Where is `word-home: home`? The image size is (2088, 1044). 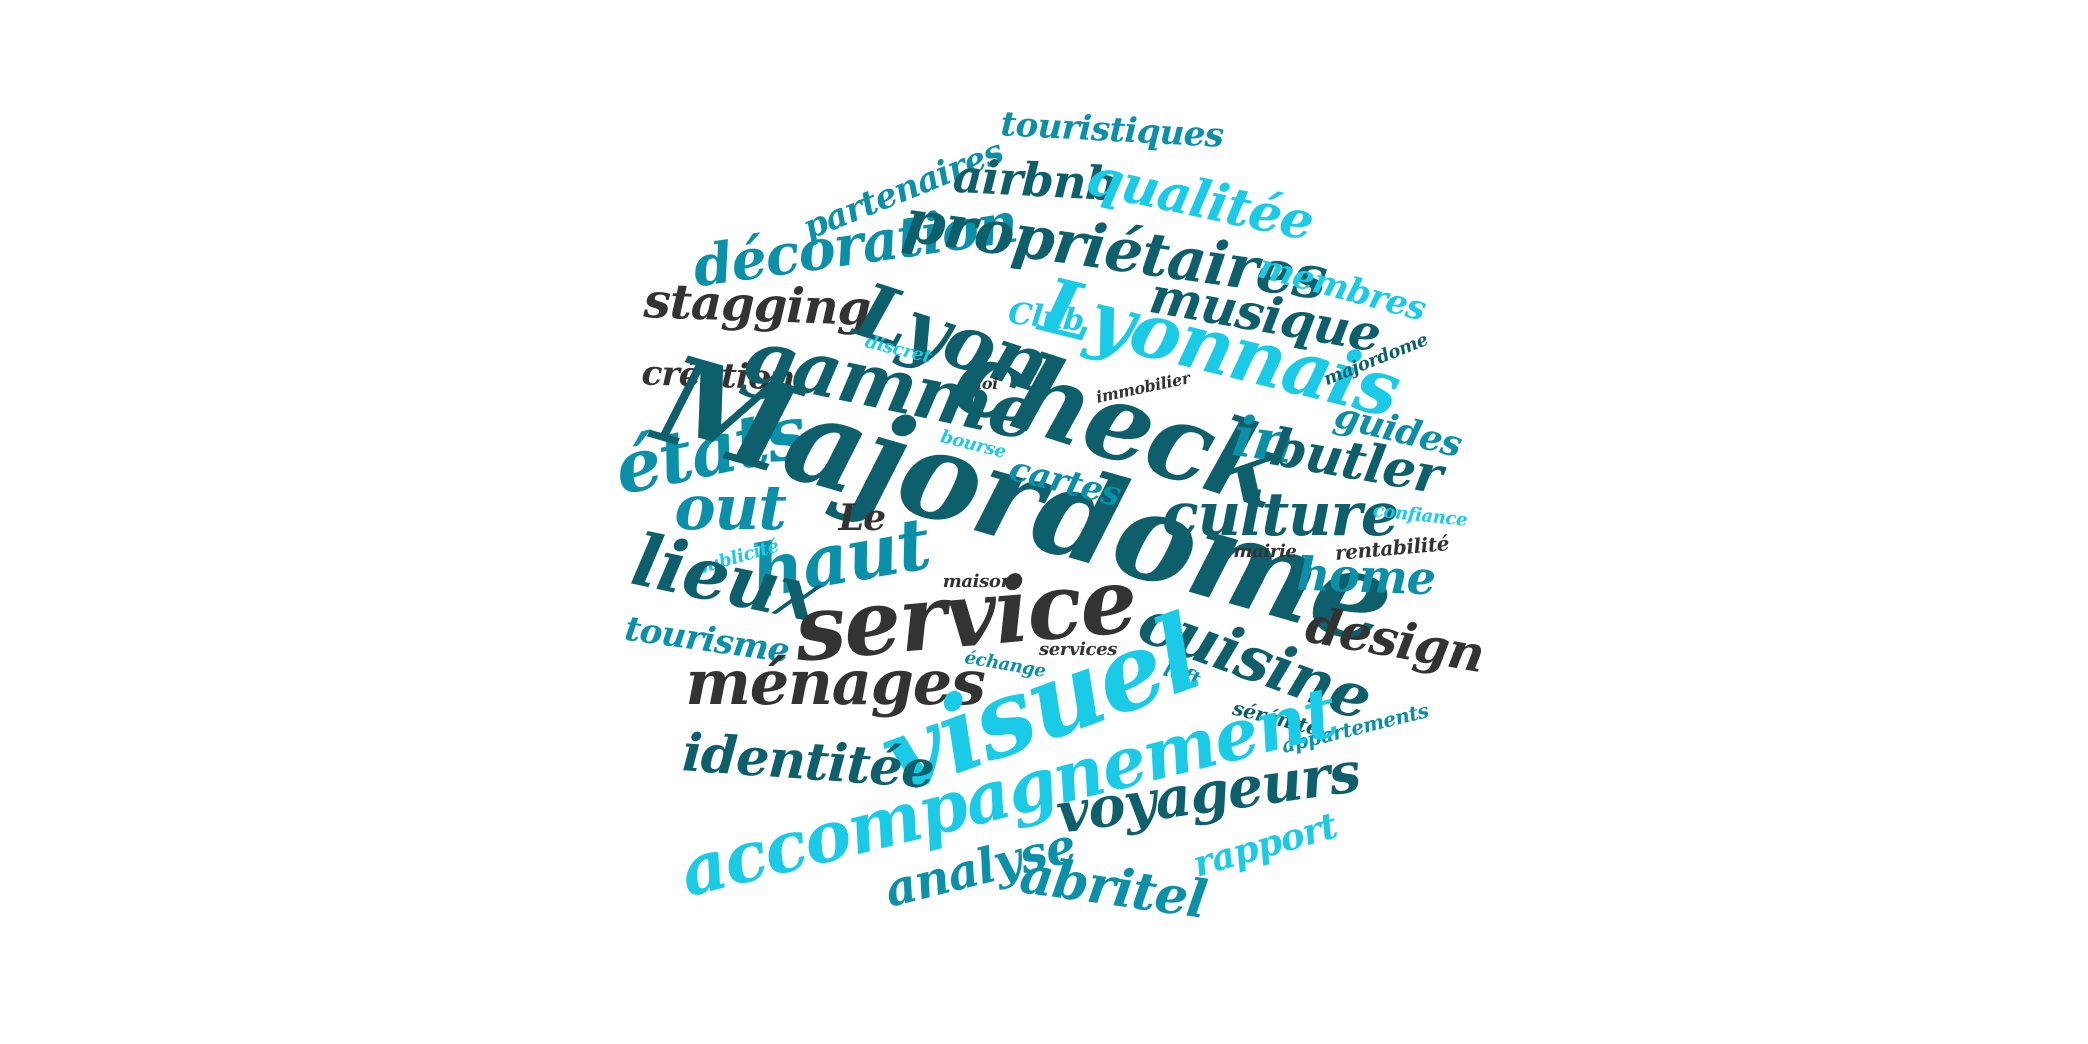
word-home: home is located at coordinates (1366, 576).